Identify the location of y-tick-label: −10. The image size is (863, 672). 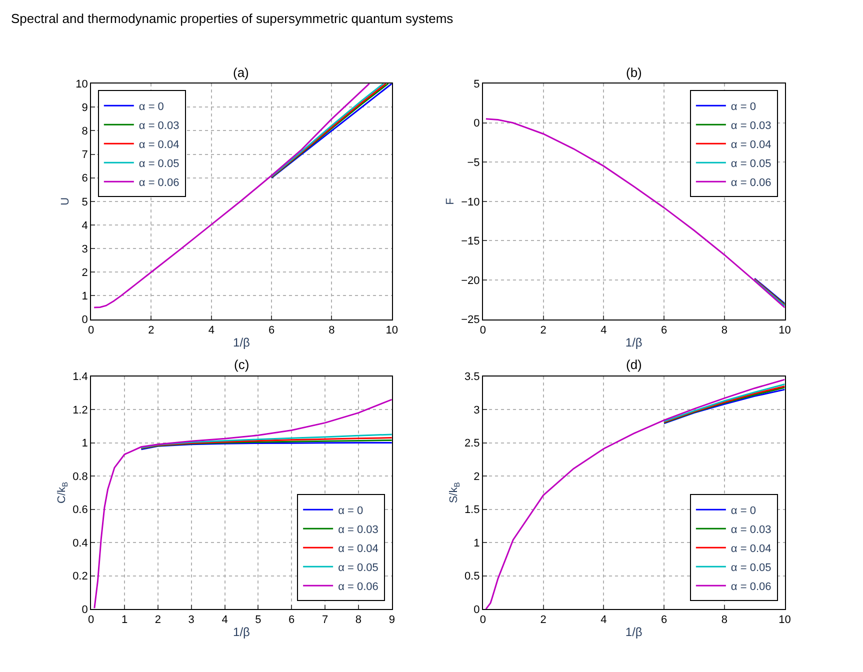
(470, 202).